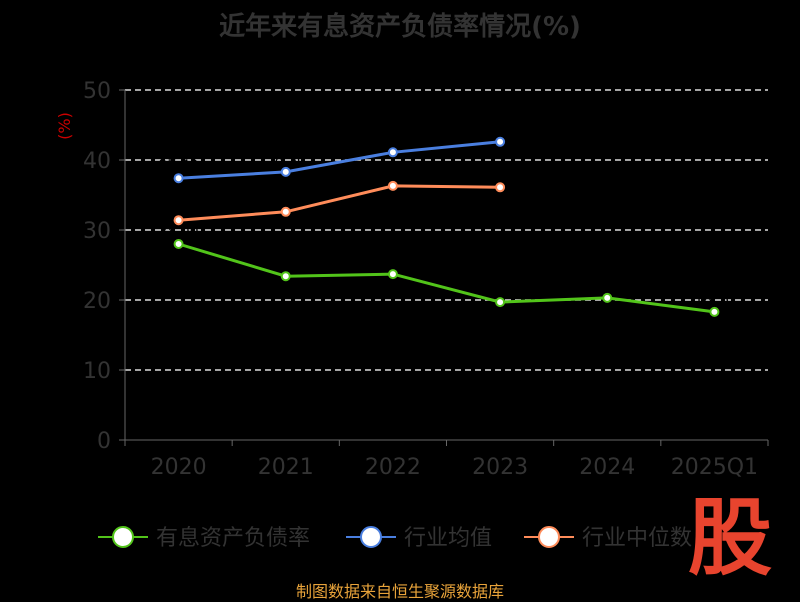  What do you see at coordinates (233, 538) in the screenshot?
I see `legend-label: 有息资产负债率` at bounding box center [233, 538].